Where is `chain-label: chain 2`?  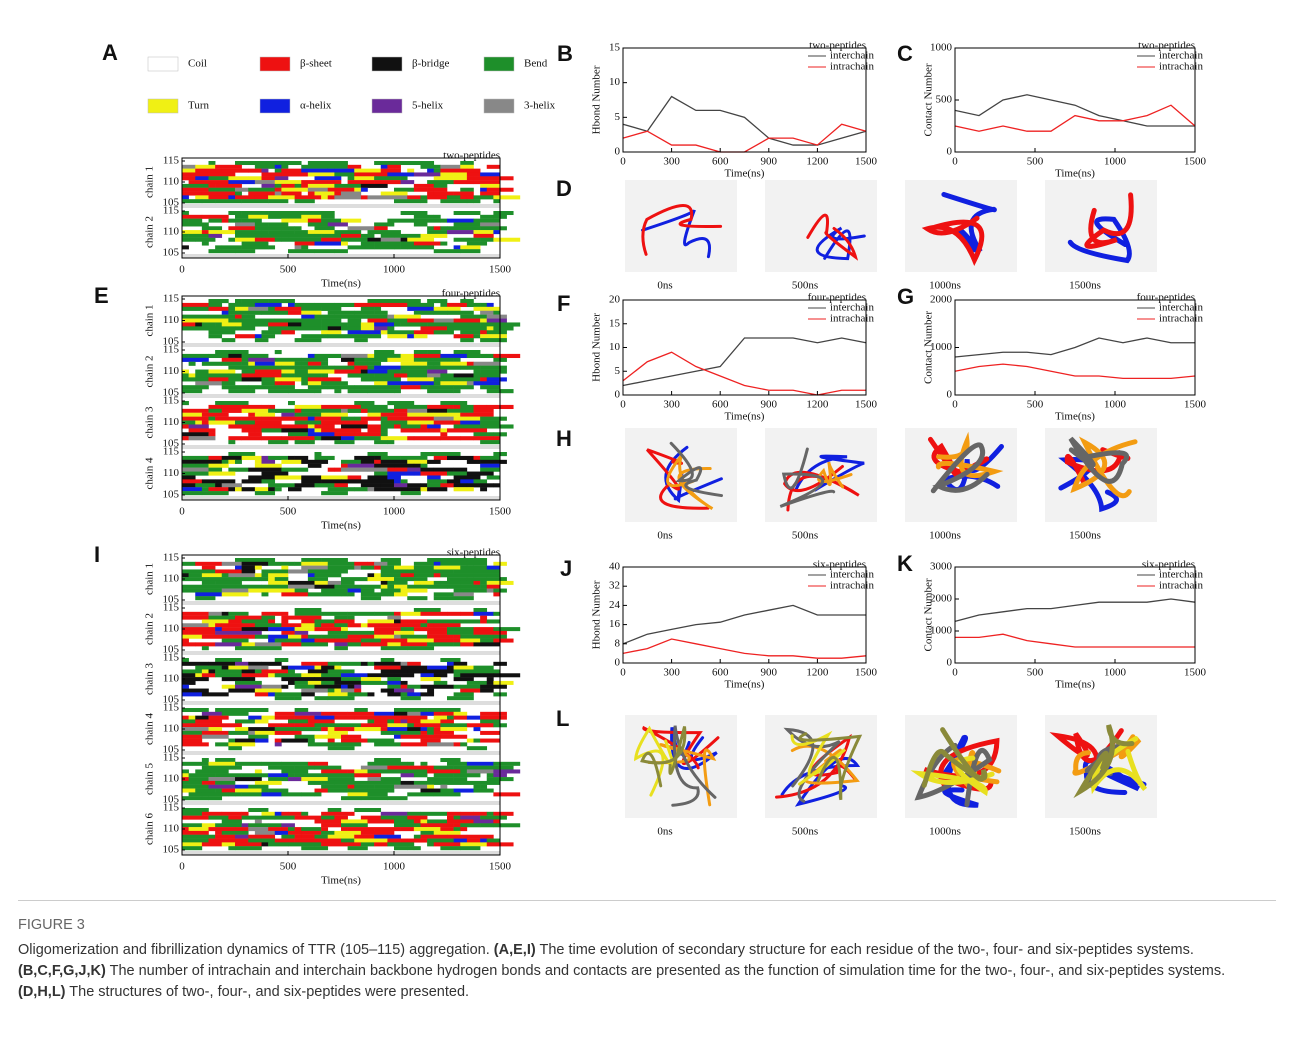
chain-label: chain 2 is located at coordinates (150, 232).